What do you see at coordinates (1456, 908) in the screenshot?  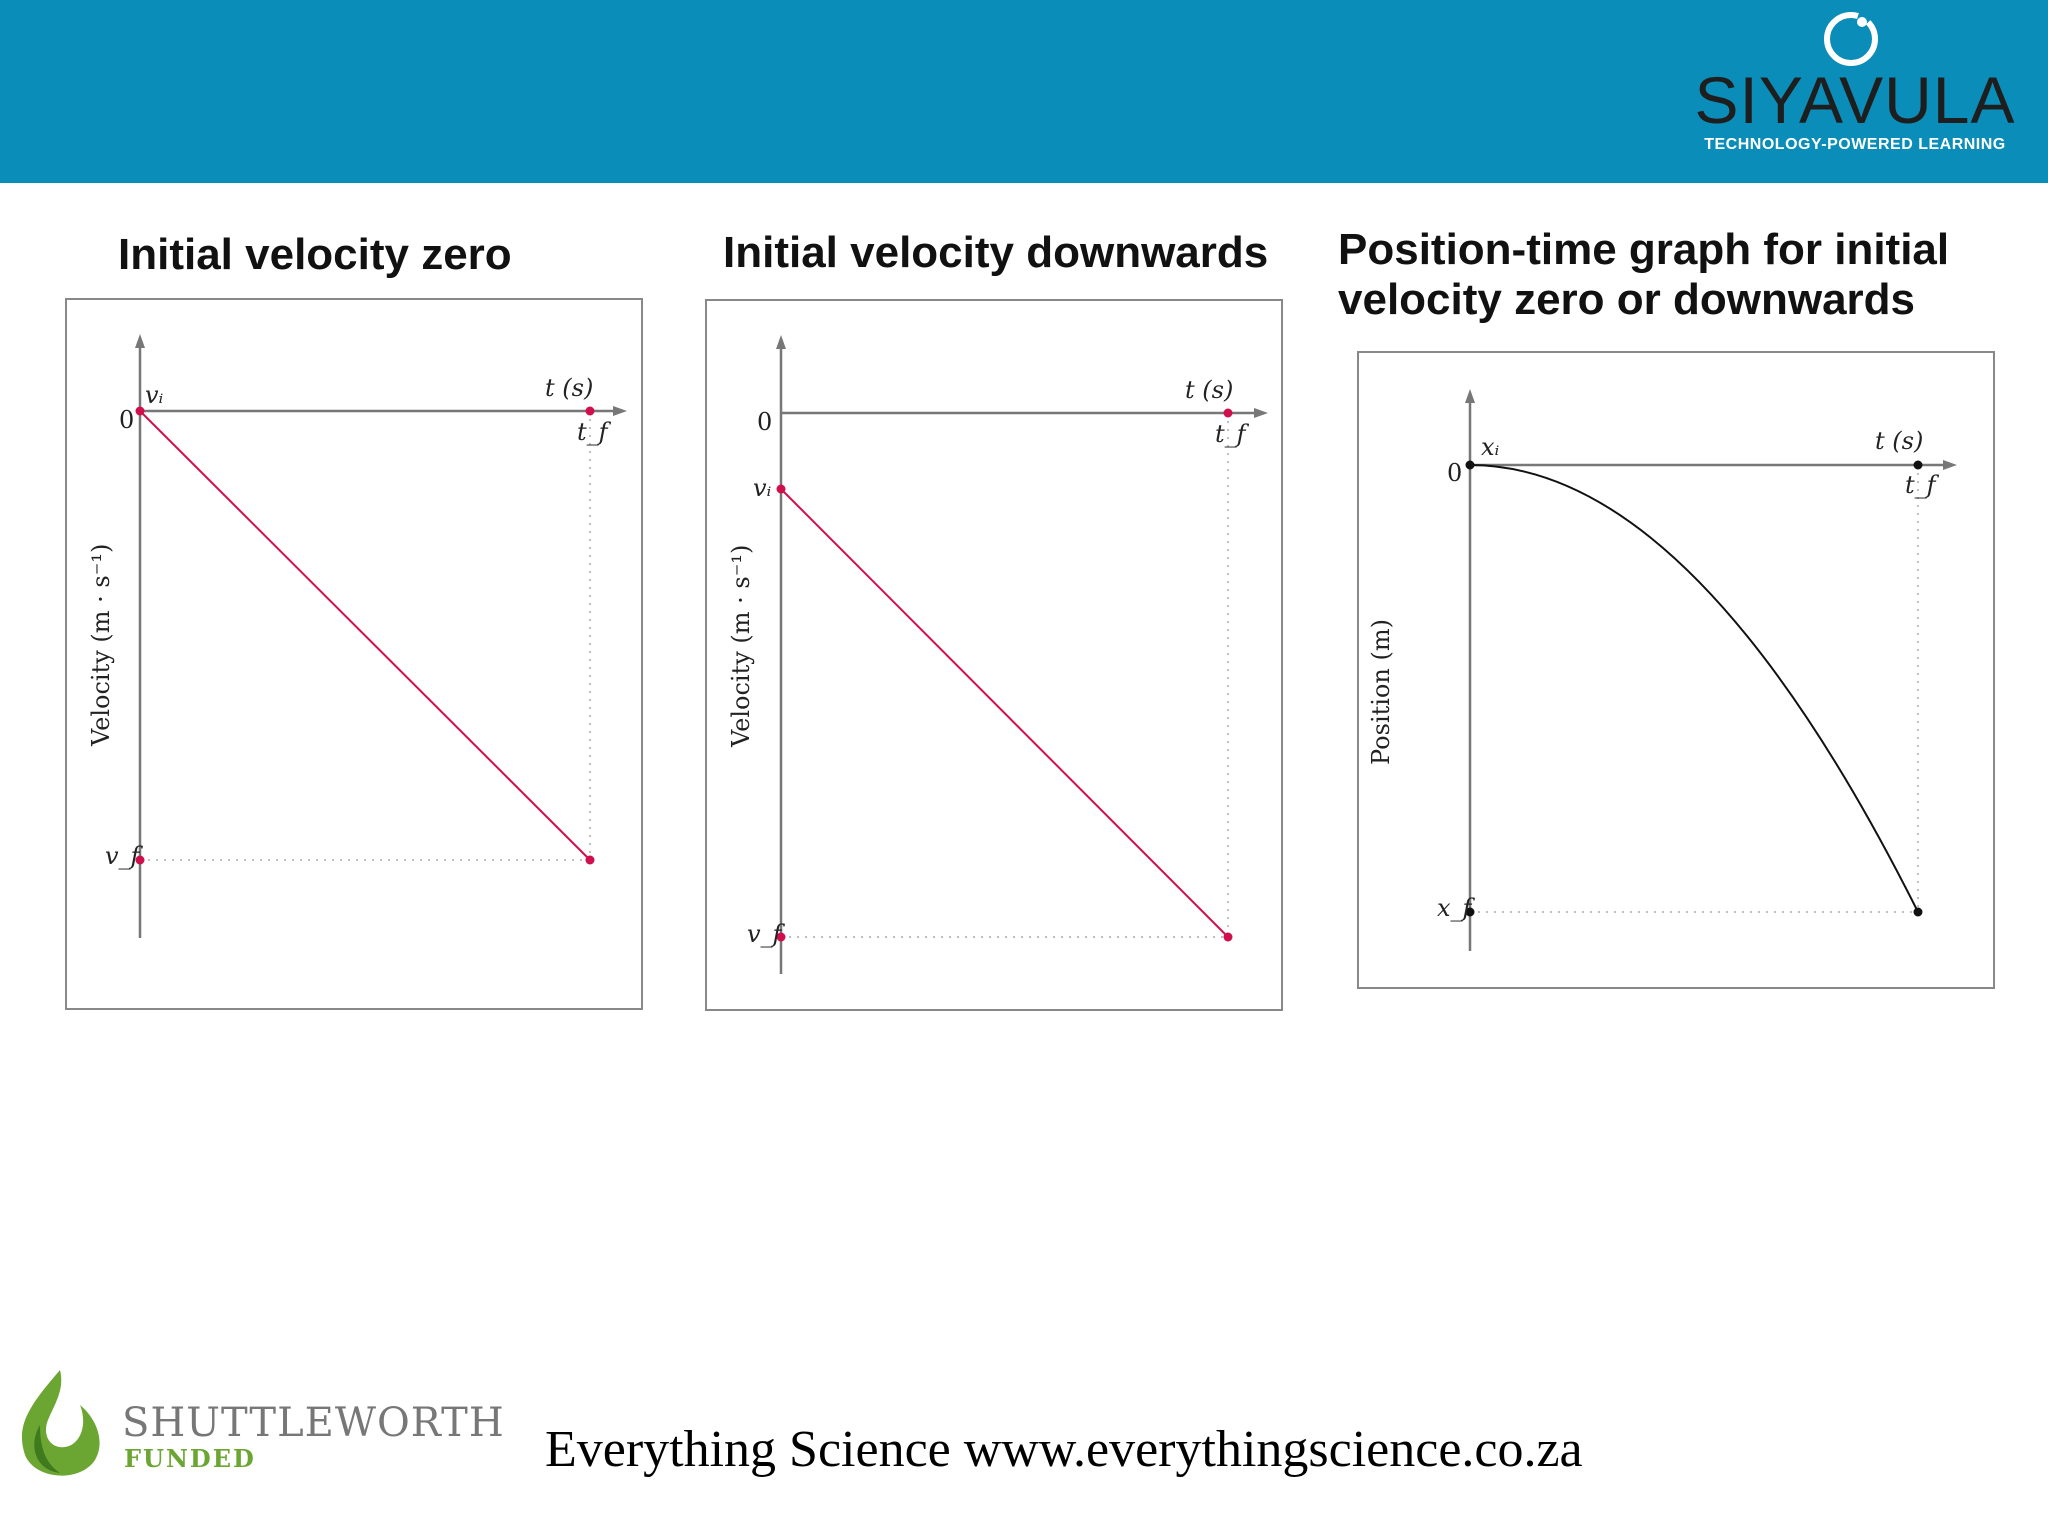 I see `xf-label: x_f` at bounding box center [1456, 908].